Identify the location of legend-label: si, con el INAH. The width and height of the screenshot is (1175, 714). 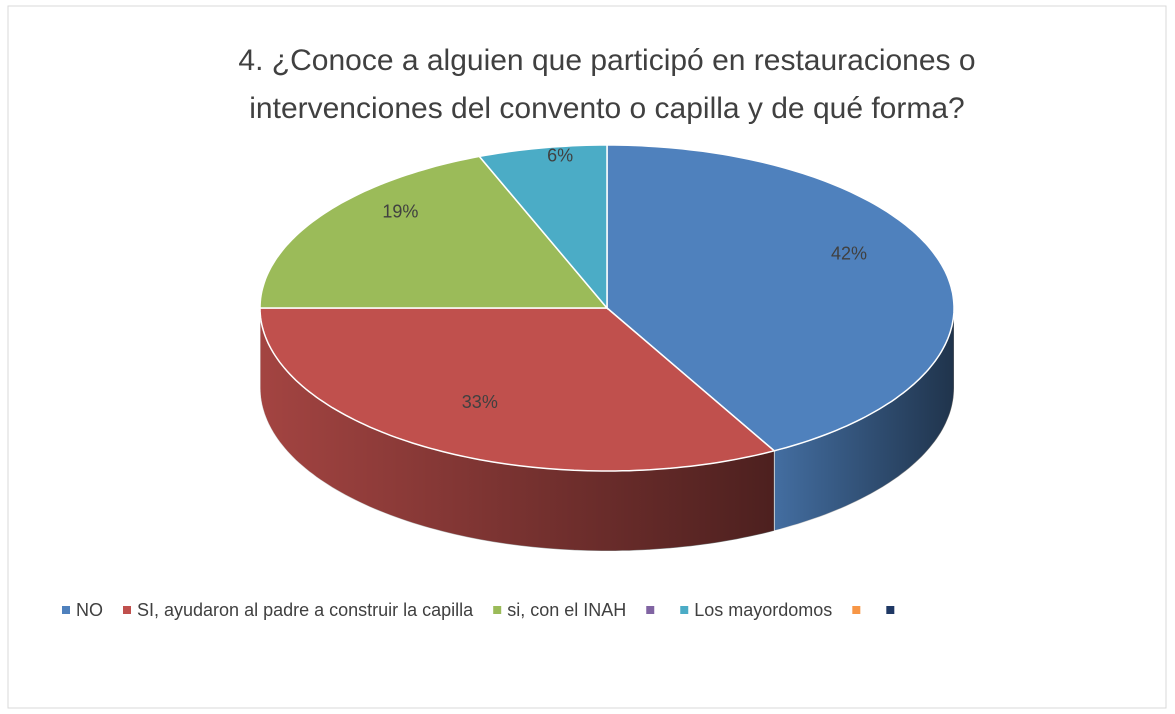
(566, 610).